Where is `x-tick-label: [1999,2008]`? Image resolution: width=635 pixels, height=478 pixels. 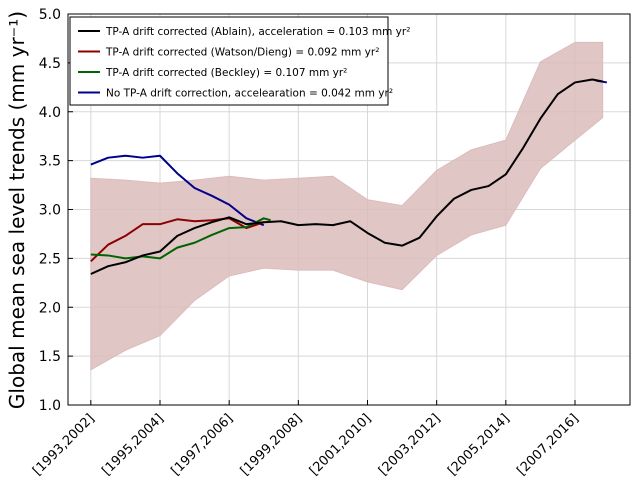 x-tick-label: [1999,2008] is located at coordinates (271, 444).